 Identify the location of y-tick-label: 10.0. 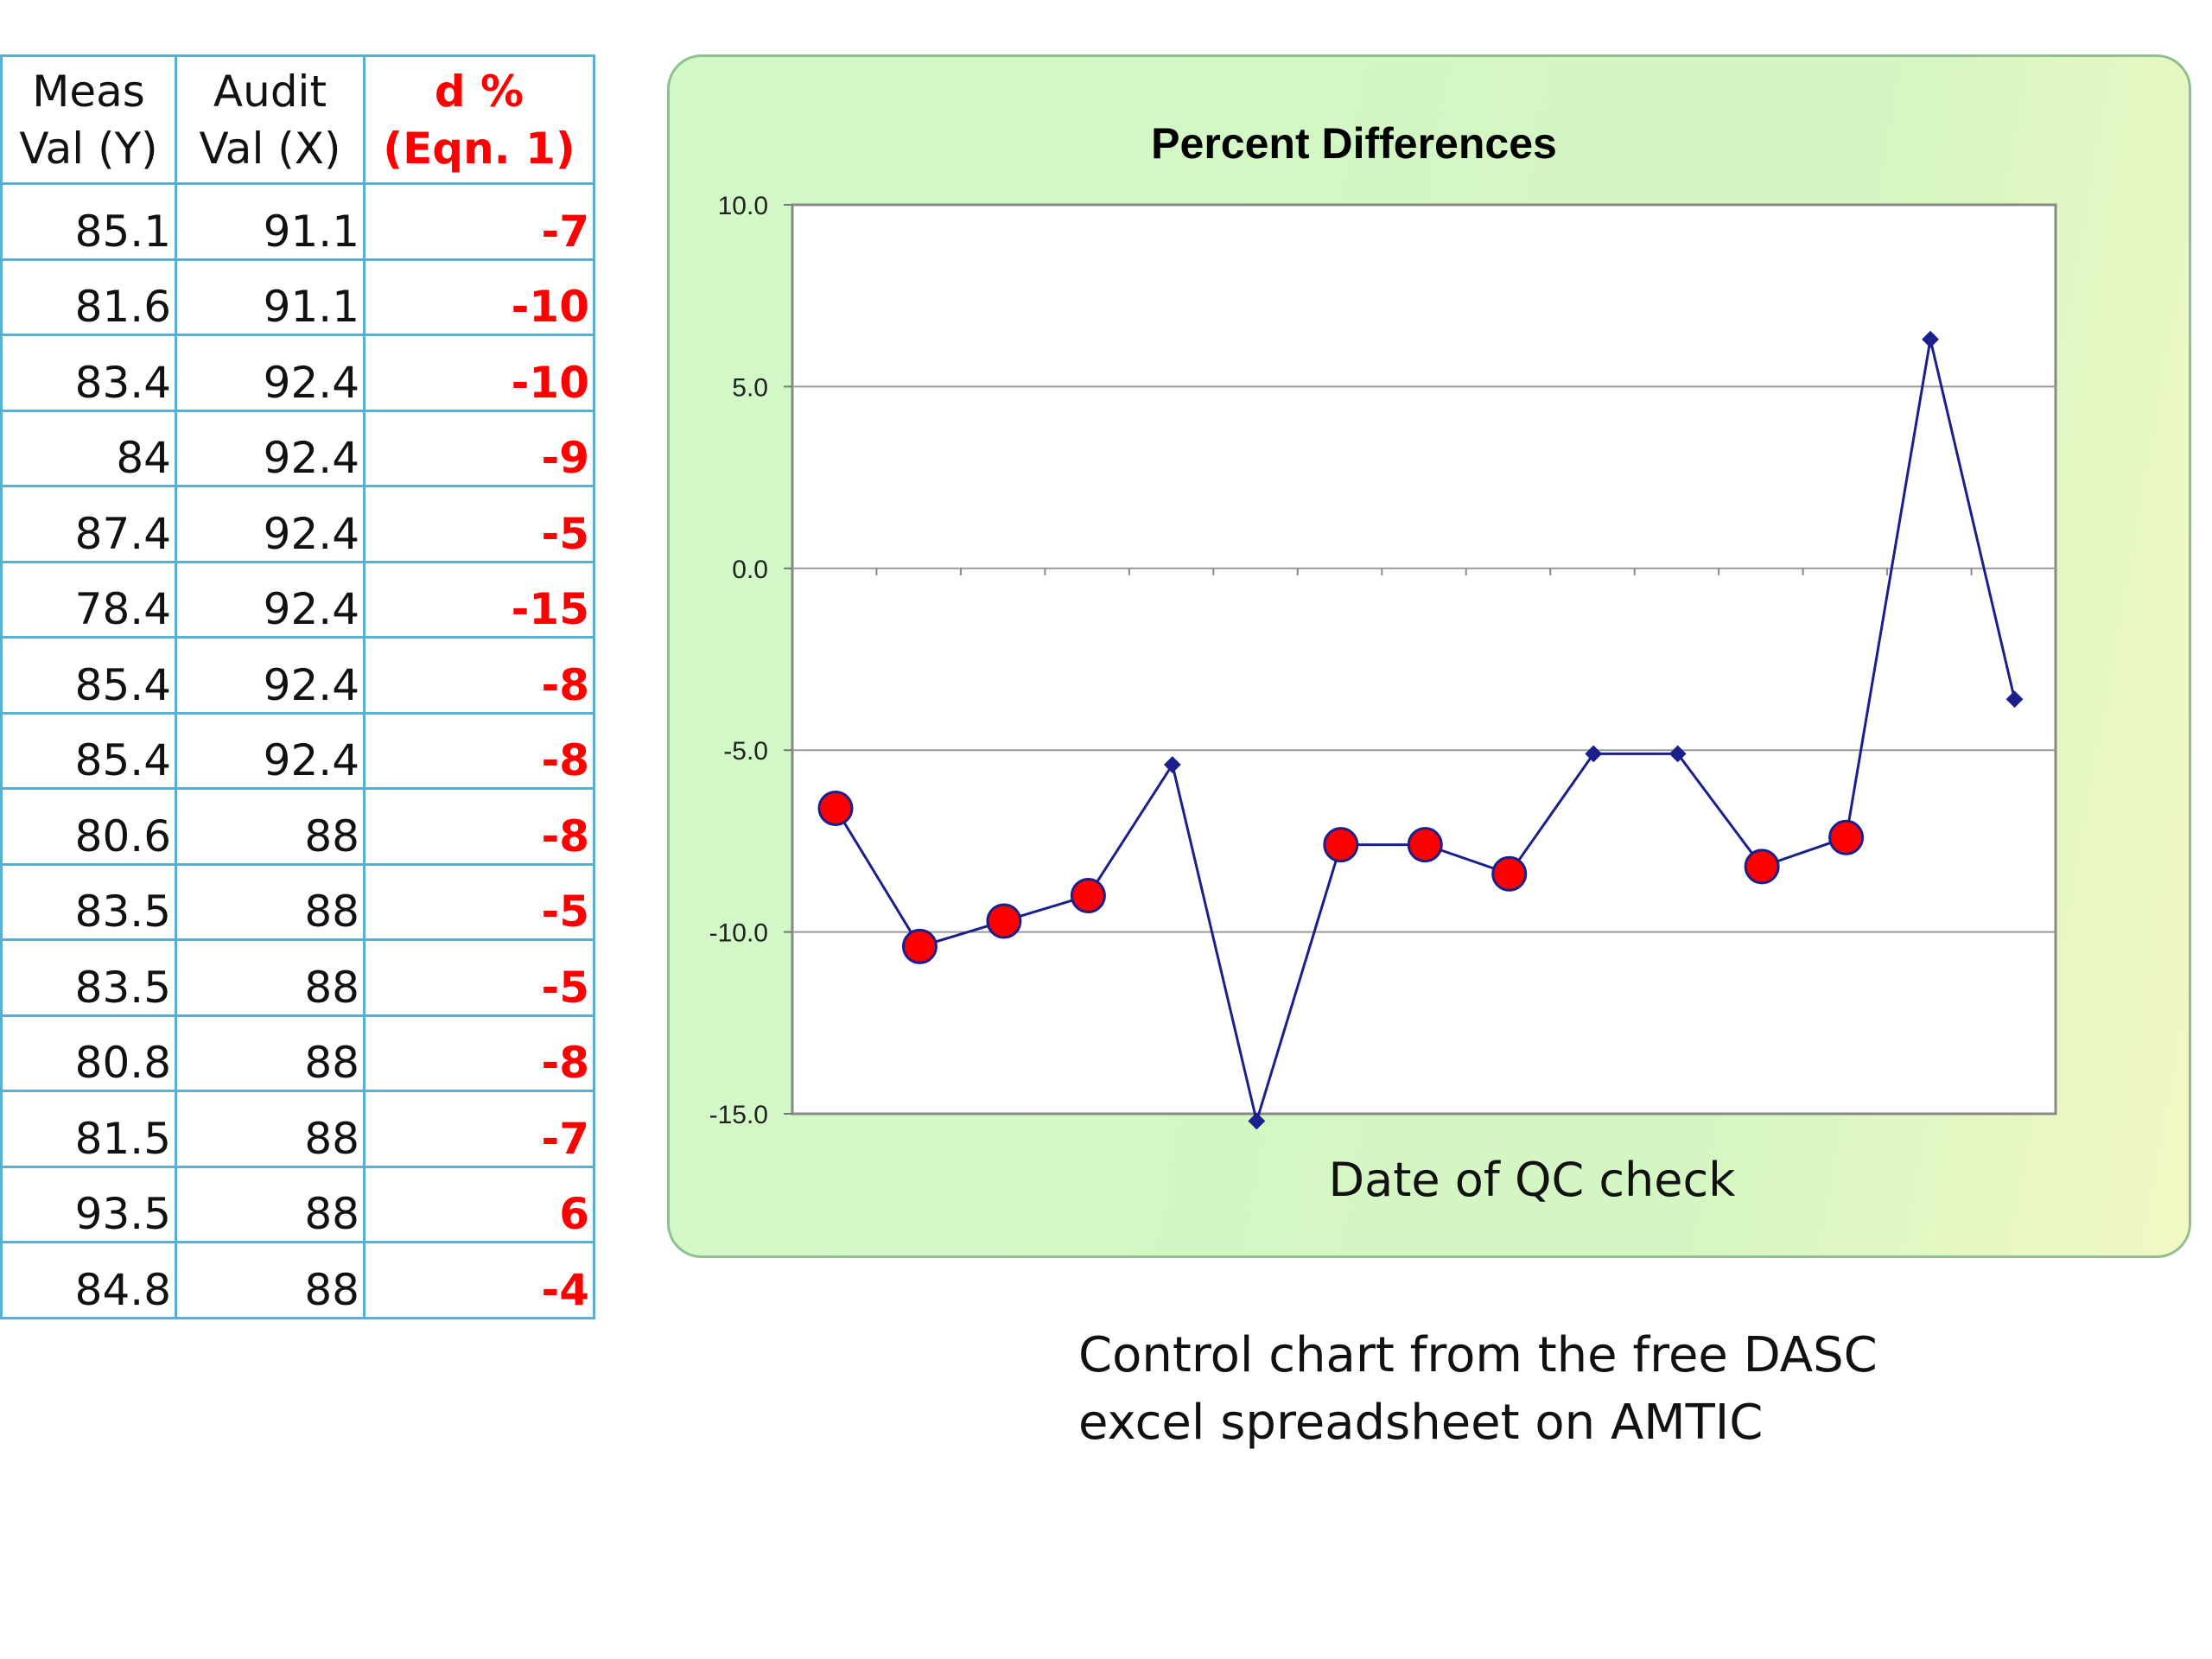
(743, 206).